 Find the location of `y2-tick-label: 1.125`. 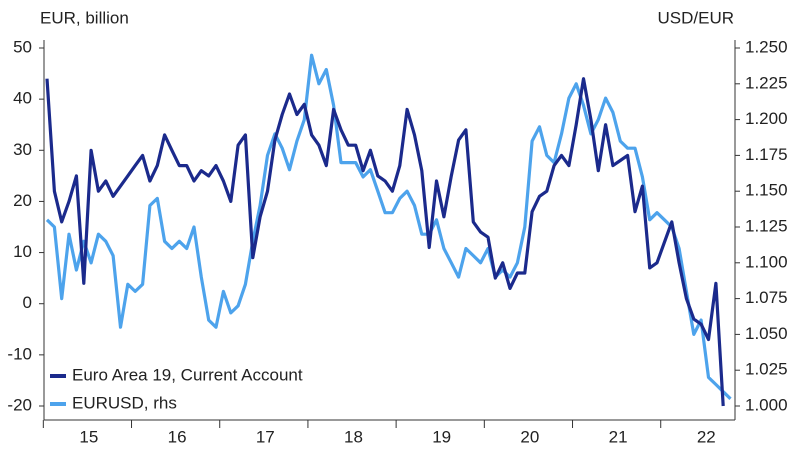

y2-tick-label: 1.125 is located at coordinates (766, 225).